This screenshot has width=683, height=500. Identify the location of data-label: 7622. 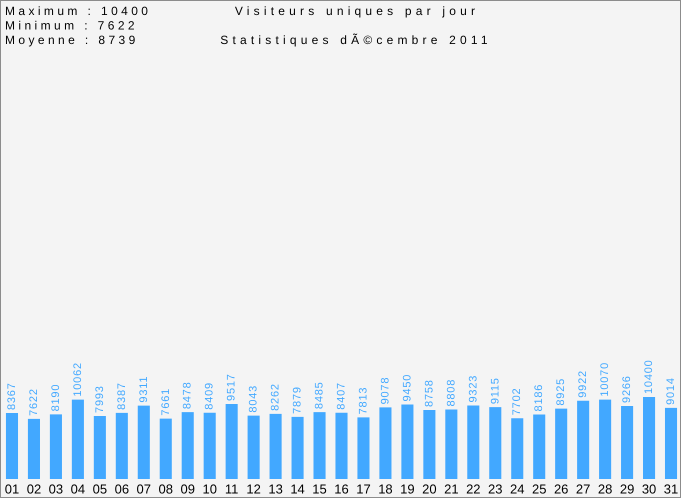
(34, 402).